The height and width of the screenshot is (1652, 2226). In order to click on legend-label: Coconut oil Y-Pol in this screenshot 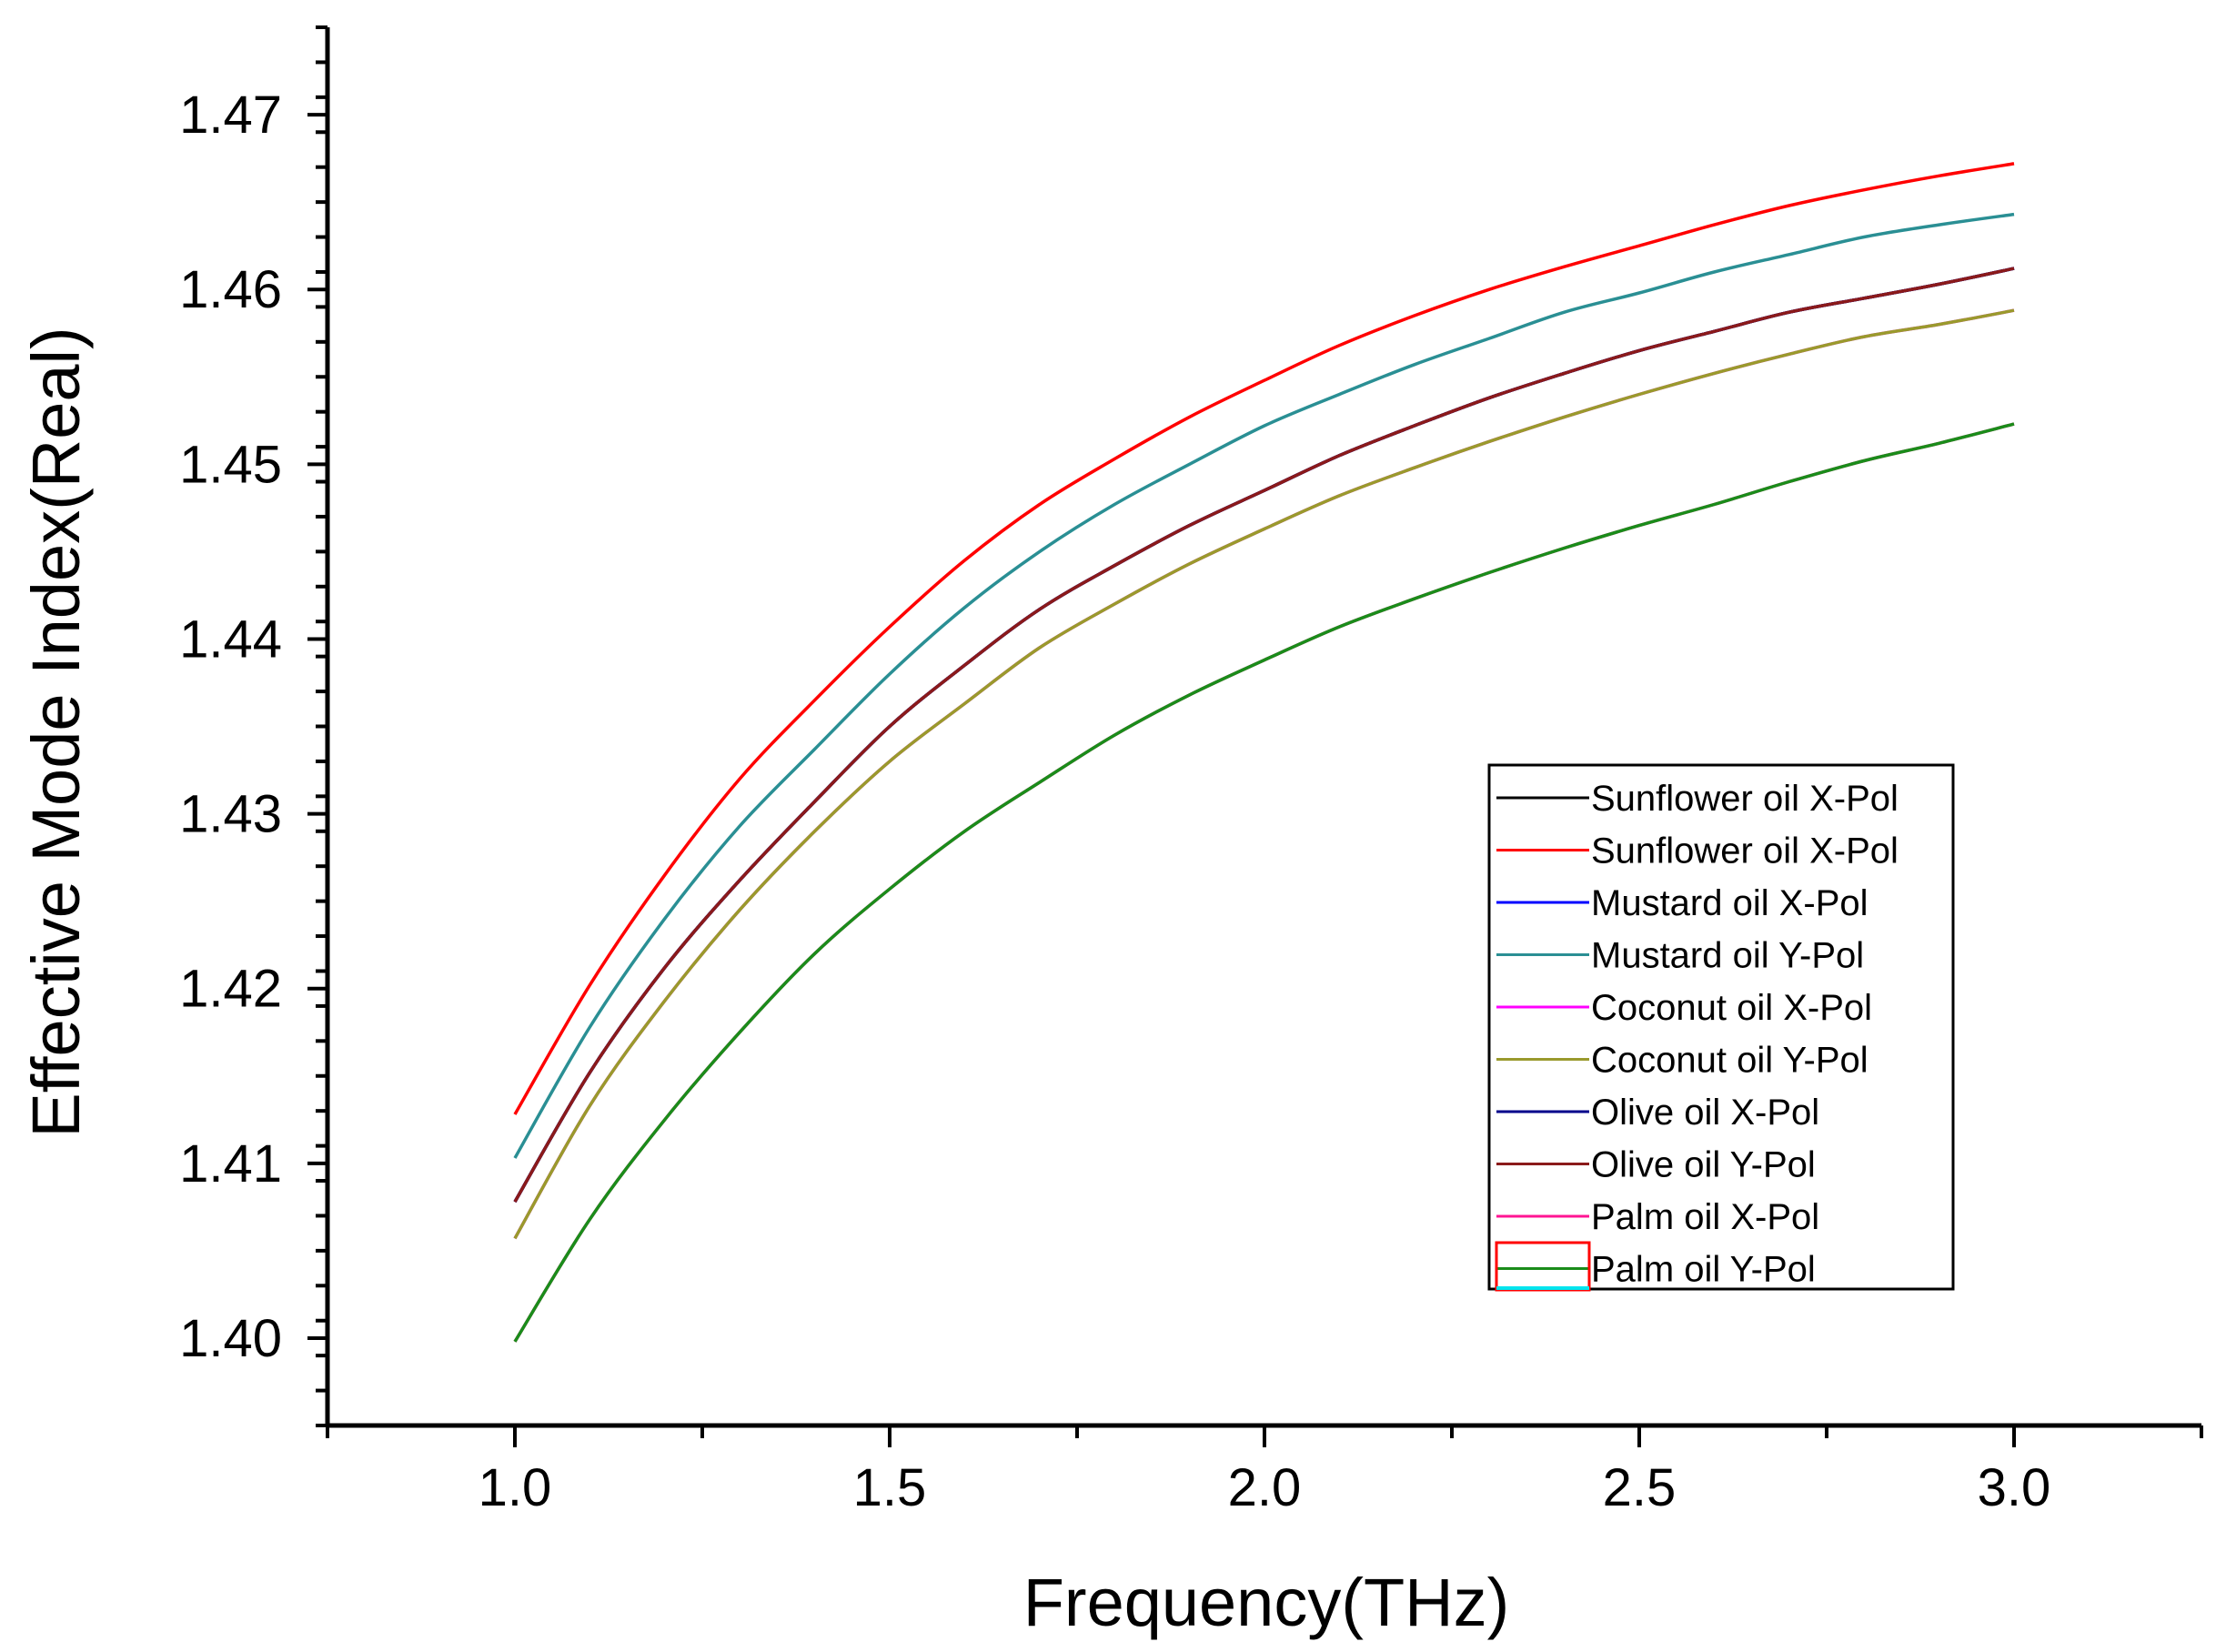, I will do `click(1729, 1061)`.